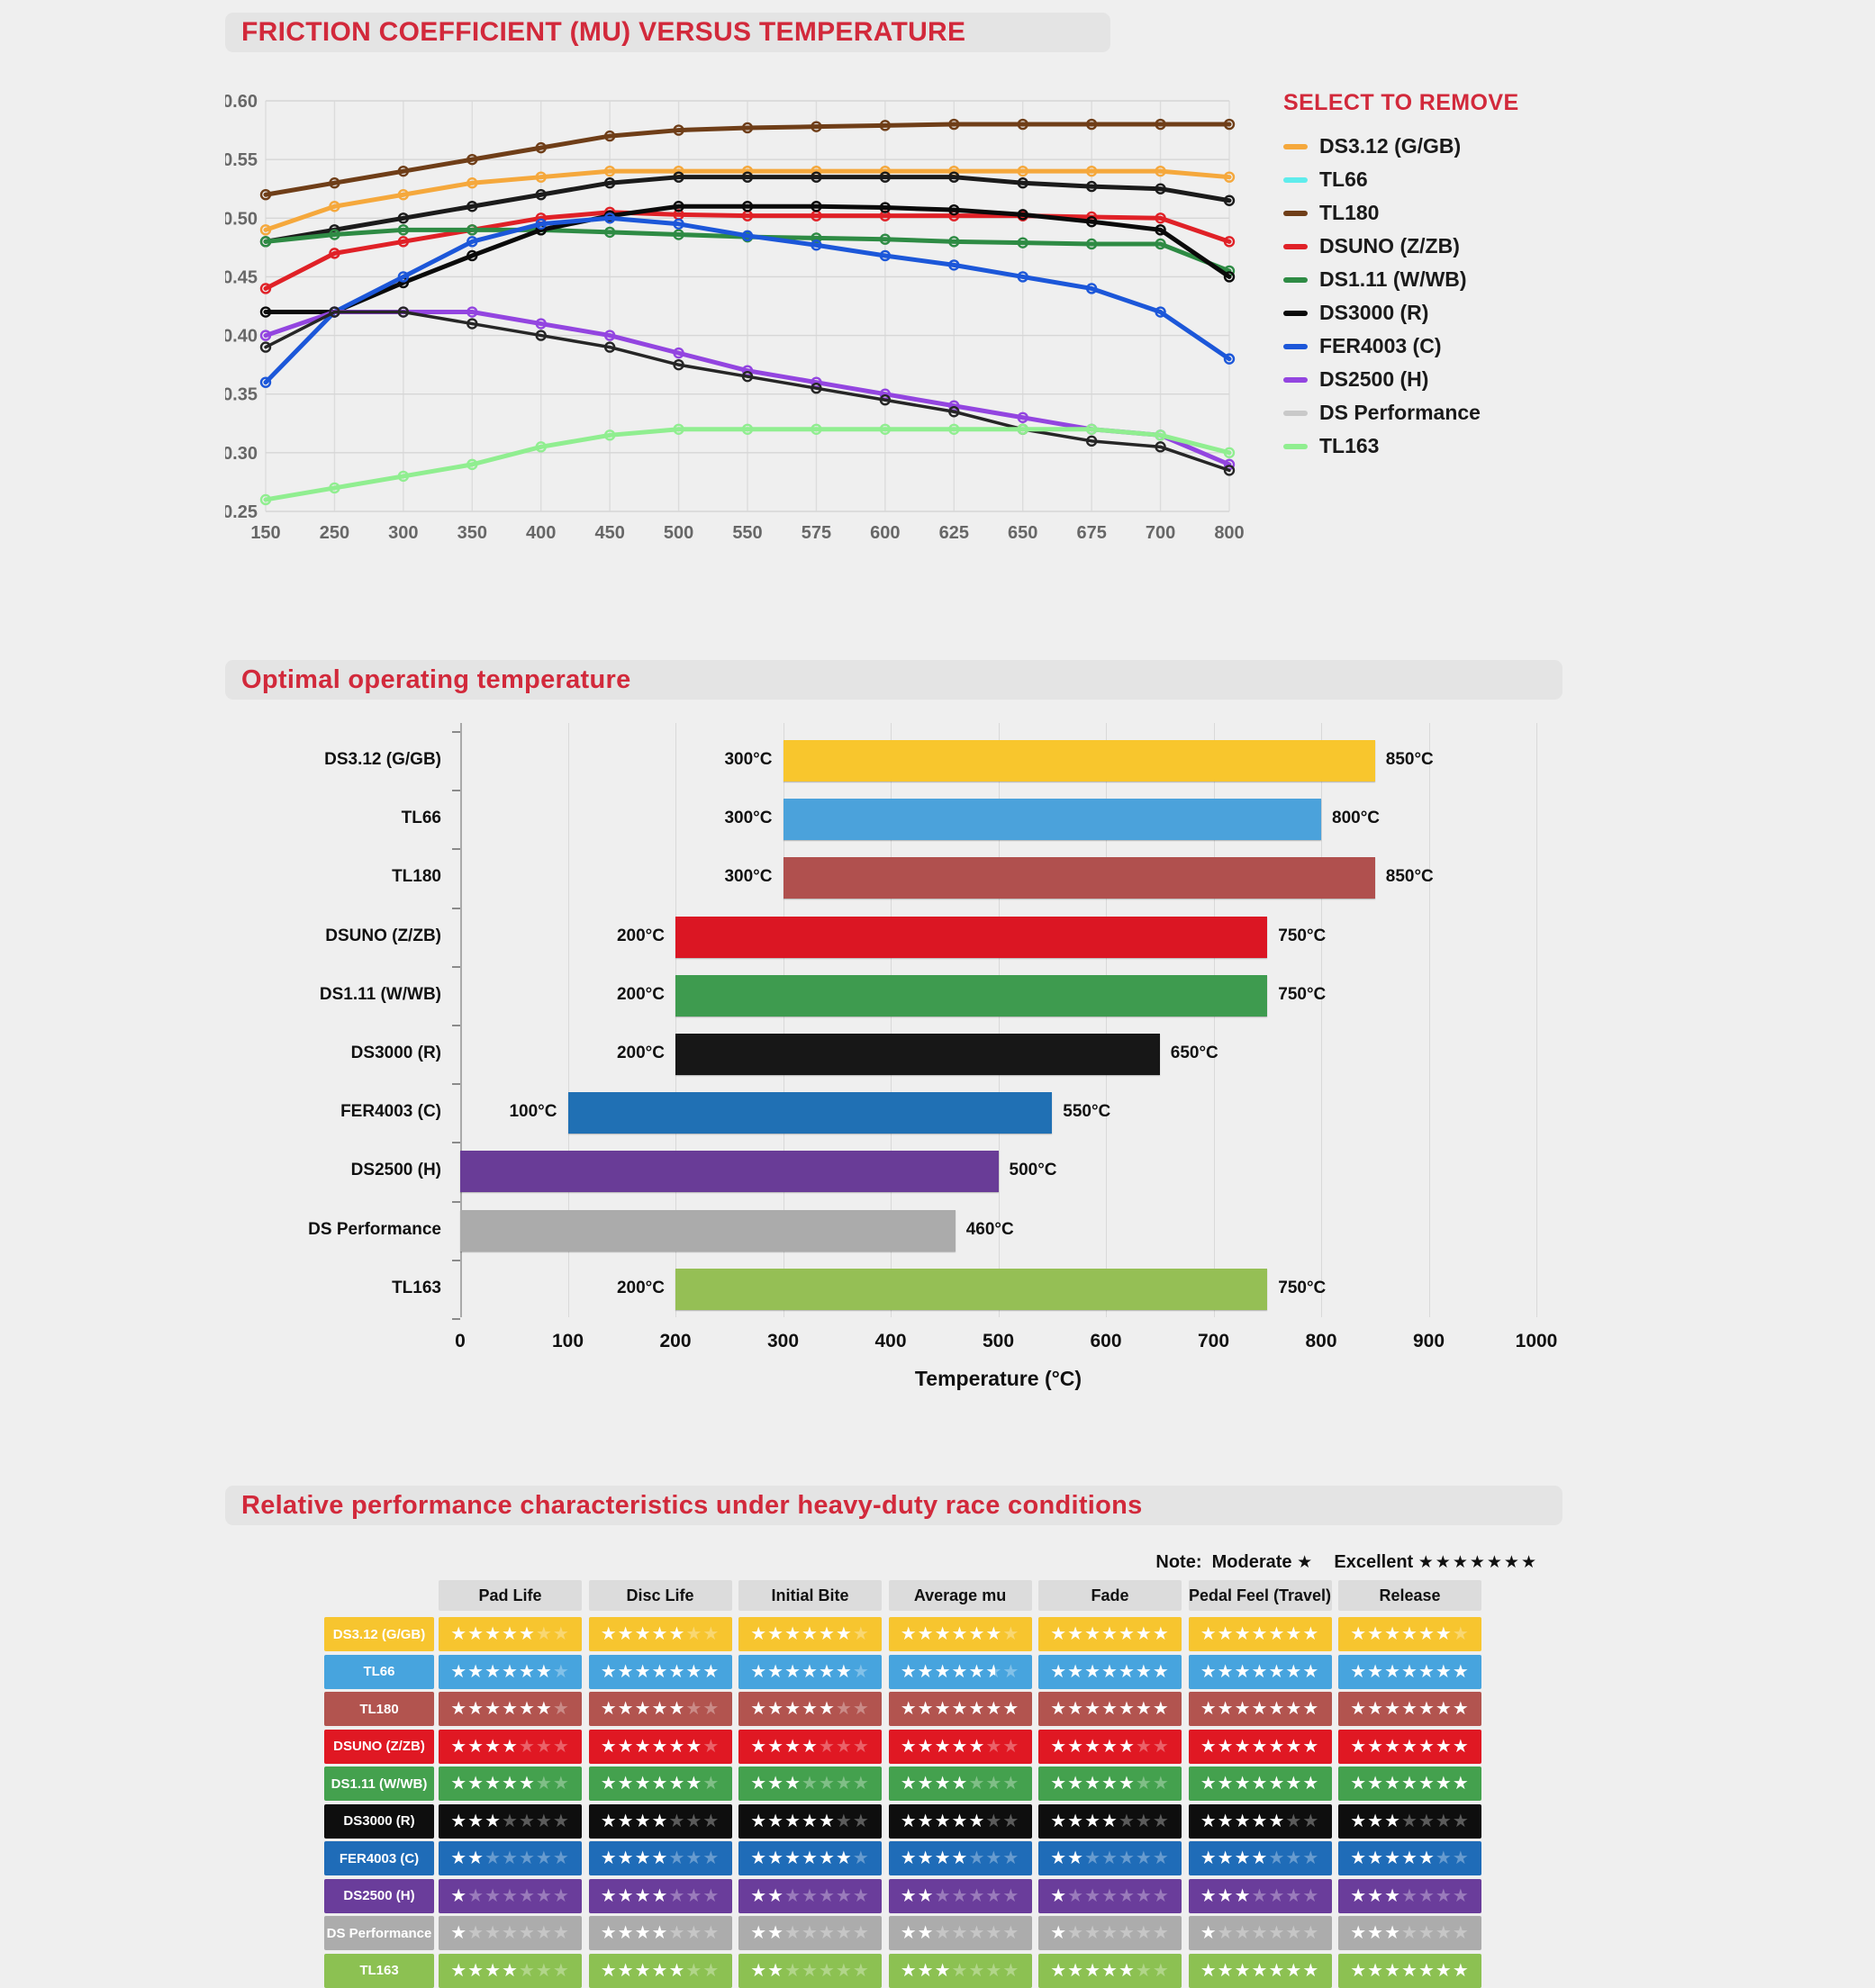  Describe the element at coordinates (1179, 1562) in the screenshot. I see `note-label: Note:` at that location.